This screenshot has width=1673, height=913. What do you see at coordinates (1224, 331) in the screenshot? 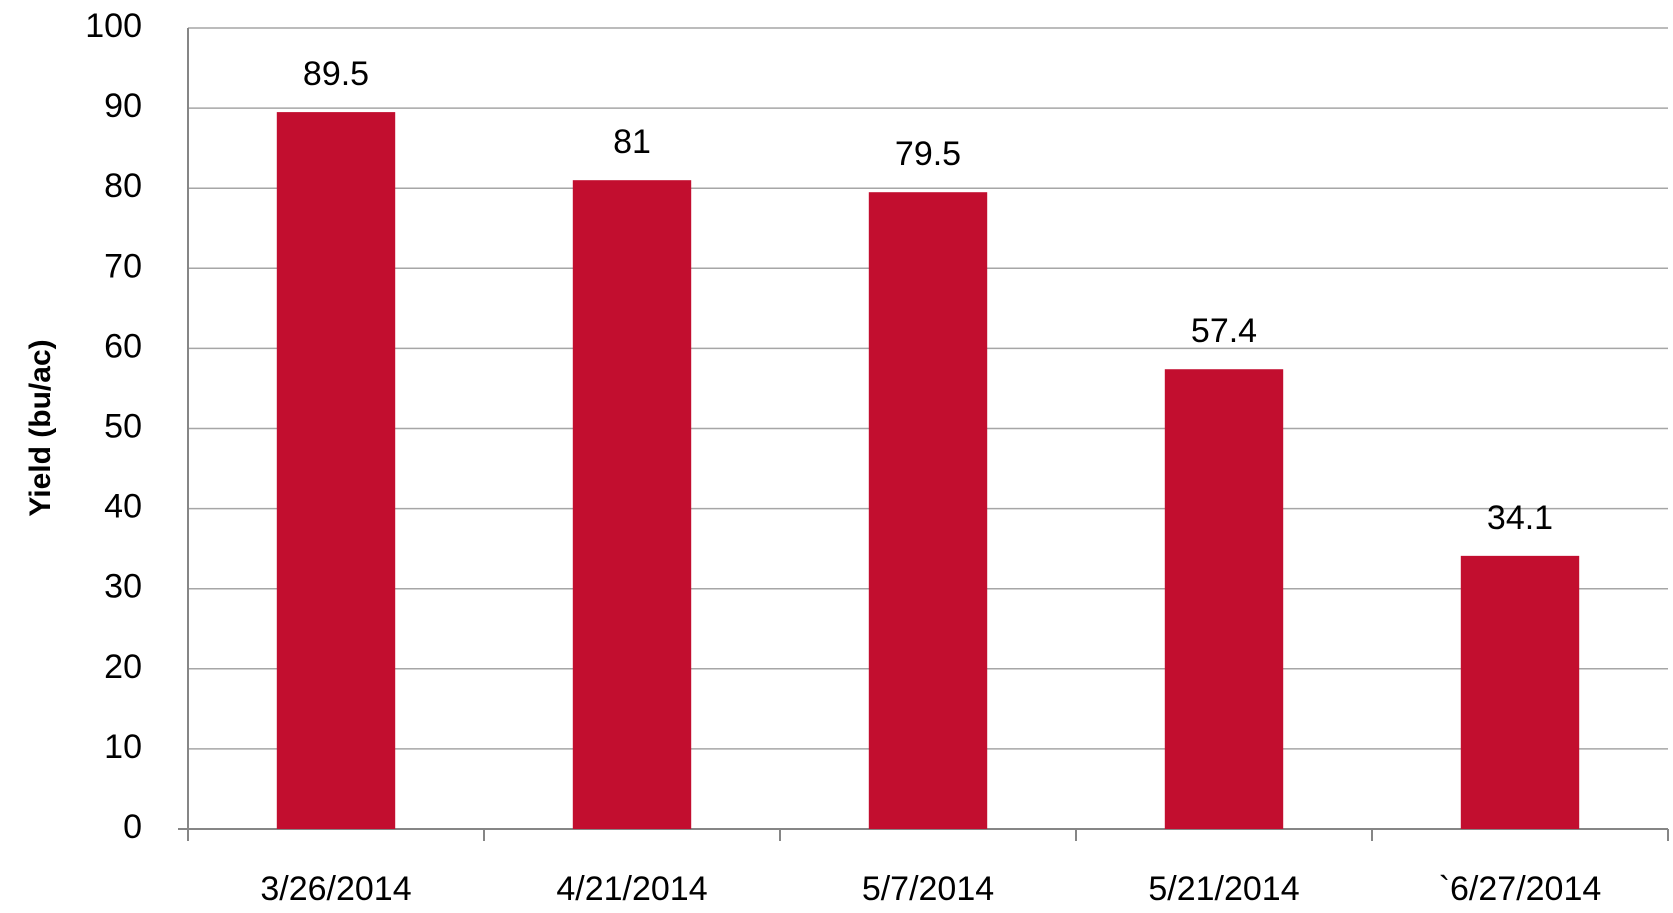
I see `data-label: 57.4` at bounding box center [1224, 331].